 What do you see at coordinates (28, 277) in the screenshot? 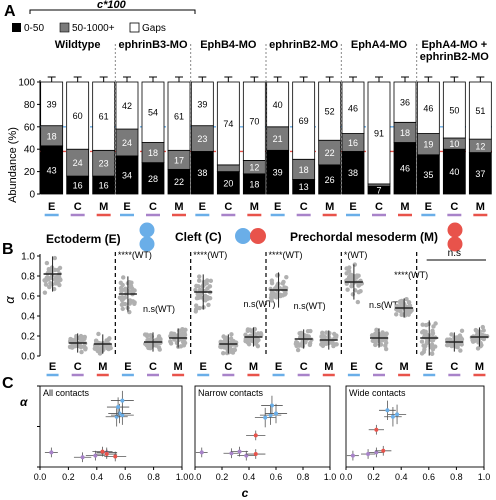
I see `alpha-y-tick-label: 0.8` at bounding box center [28, 277].